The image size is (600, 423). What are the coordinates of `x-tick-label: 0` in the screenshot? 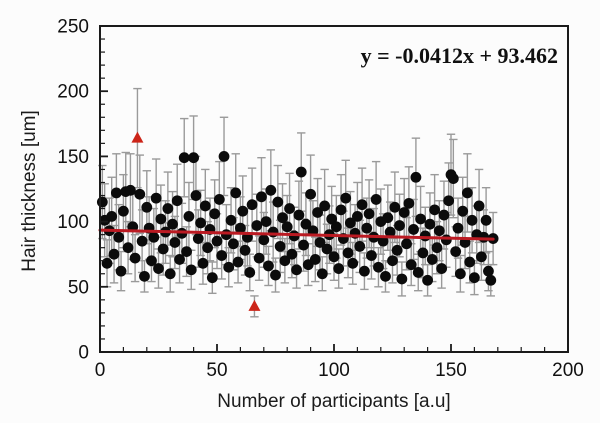 It's located at (100, 370).